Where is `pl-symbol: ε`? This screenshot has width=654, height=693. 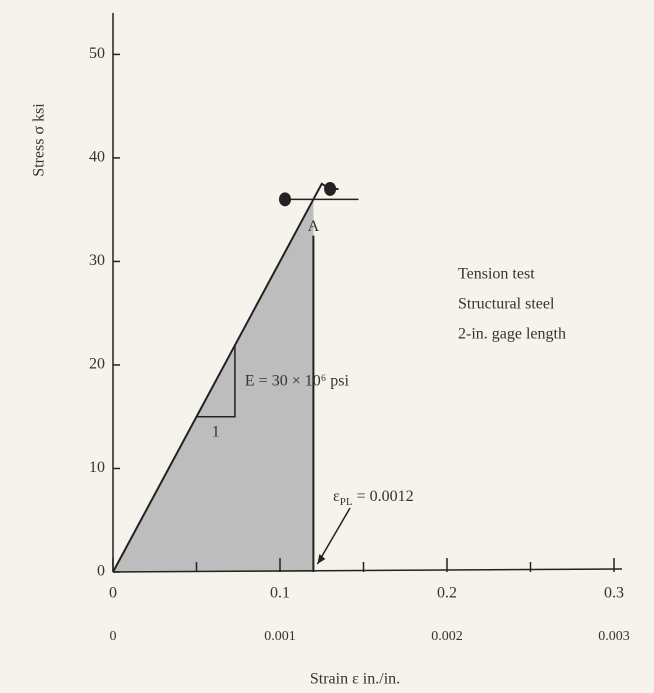
pl-symbol: ε is located at coordinates (336, 496).